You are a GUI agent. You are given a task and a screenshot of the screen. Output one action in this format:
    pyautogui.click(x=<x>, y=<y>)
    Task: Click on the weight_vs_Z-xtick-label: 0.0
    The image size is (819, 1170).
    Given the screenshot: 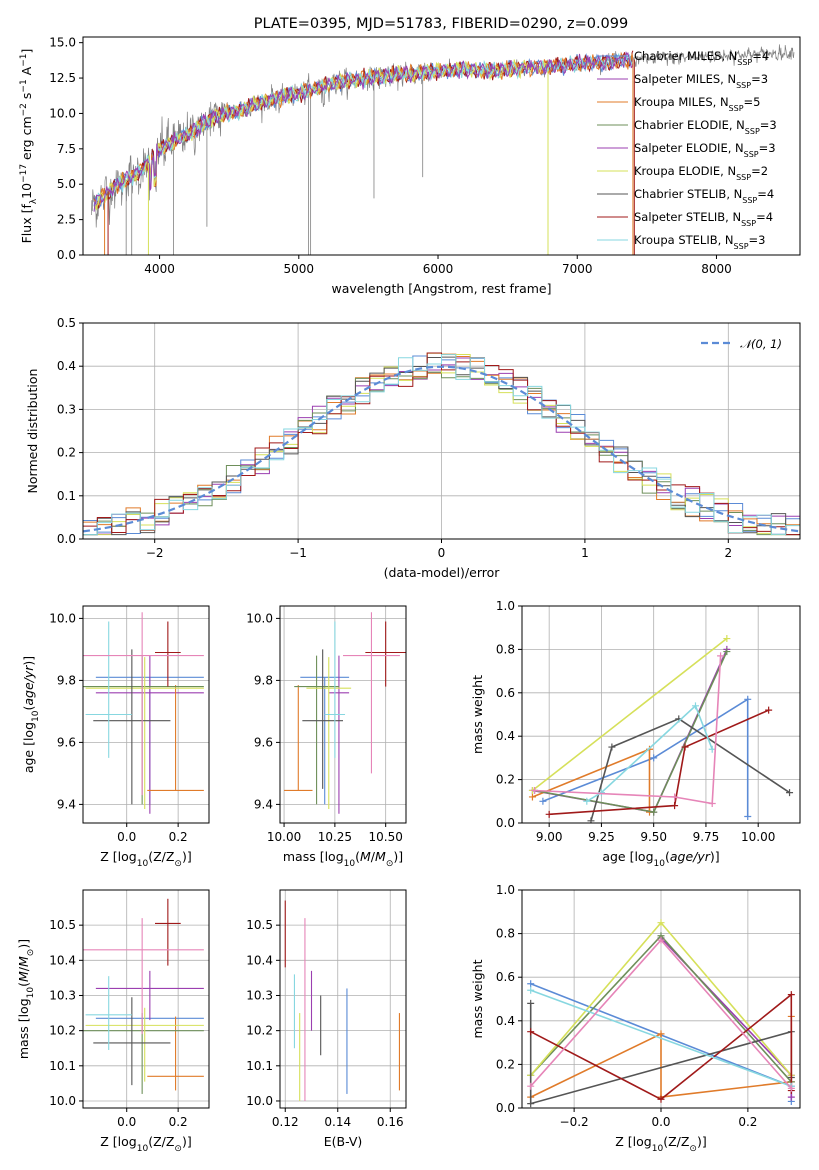 What is the action you would take?
    pyautogui.click(x=660, y=1122)
    